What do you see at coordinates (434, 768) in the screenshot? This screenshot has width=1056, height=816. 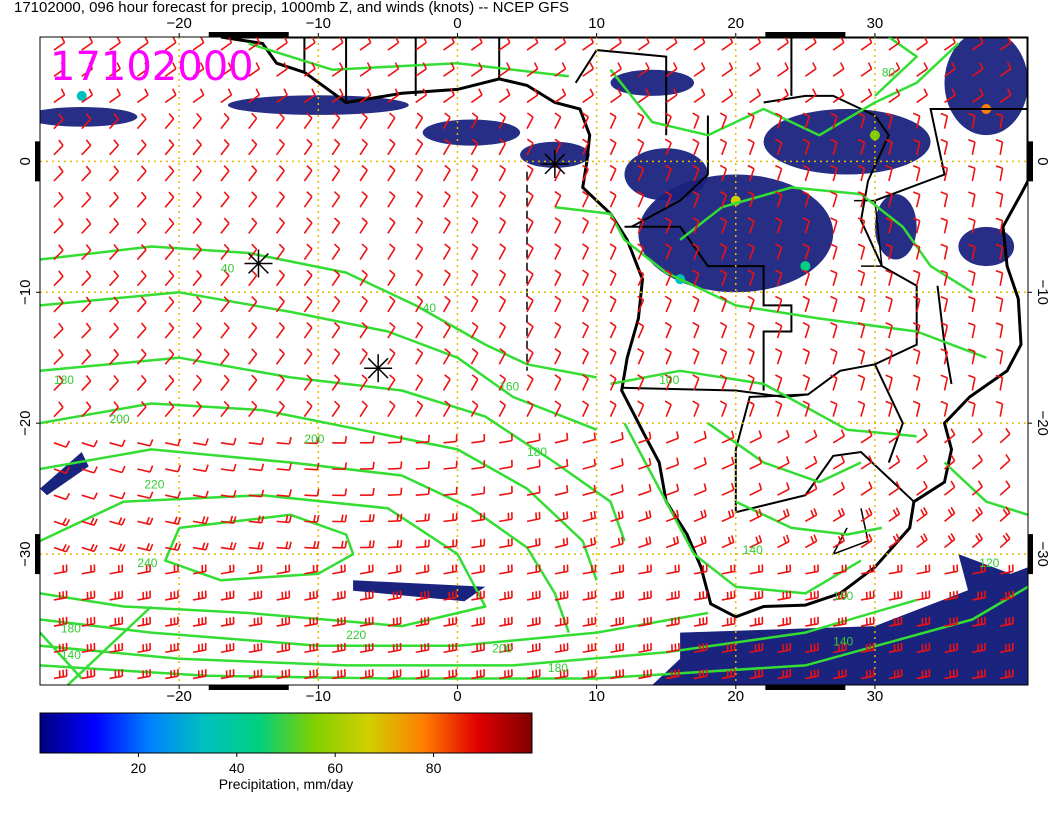 I see `colorbar-tick-label: 80` at bounding box center [434, 768].